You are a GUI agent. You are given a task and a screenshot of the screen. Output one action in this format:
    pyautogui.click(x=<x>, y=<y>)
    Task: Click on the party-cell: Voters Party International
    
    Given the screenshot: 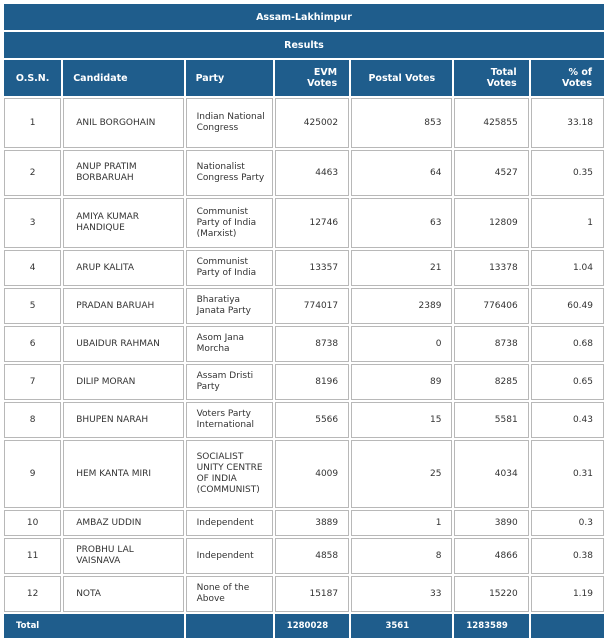 What is the action you would take?
    pyautogui.click(x=229, y=420)
    